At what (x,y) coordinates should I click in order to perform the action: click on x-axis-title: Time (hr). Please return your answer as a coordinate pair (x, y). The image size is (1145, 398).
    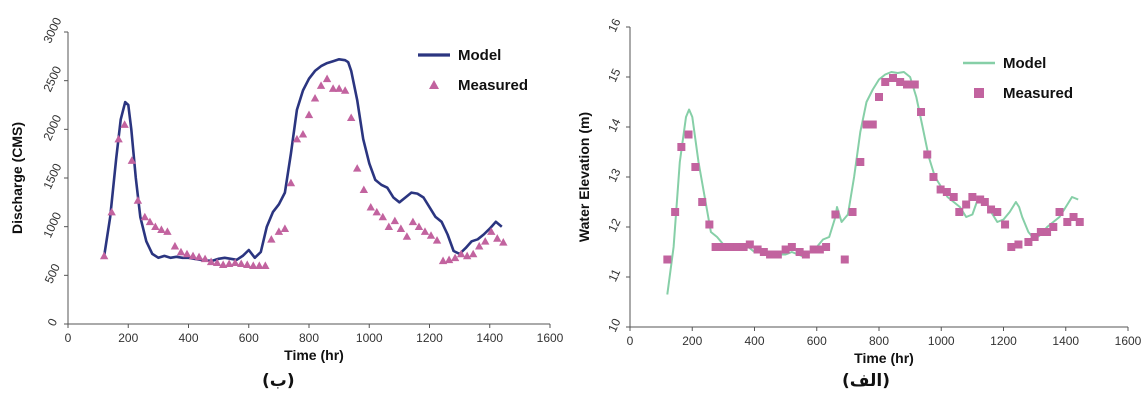
    Looking at the image, I should click on (884, 358).